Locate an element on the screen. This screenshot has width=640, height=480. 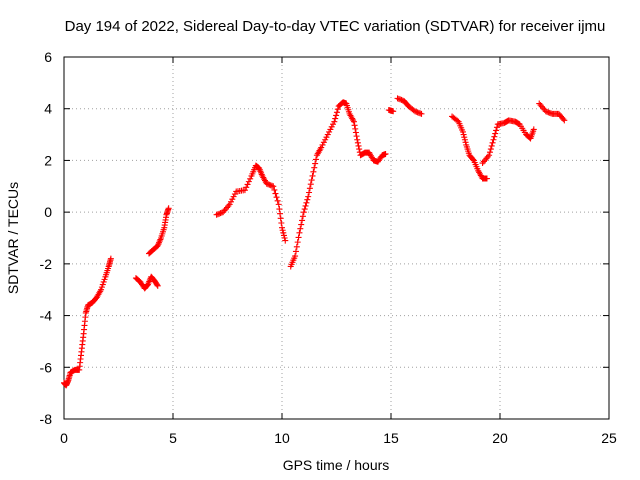
y-tick-label: -8 is located at coordinates (46, 419).